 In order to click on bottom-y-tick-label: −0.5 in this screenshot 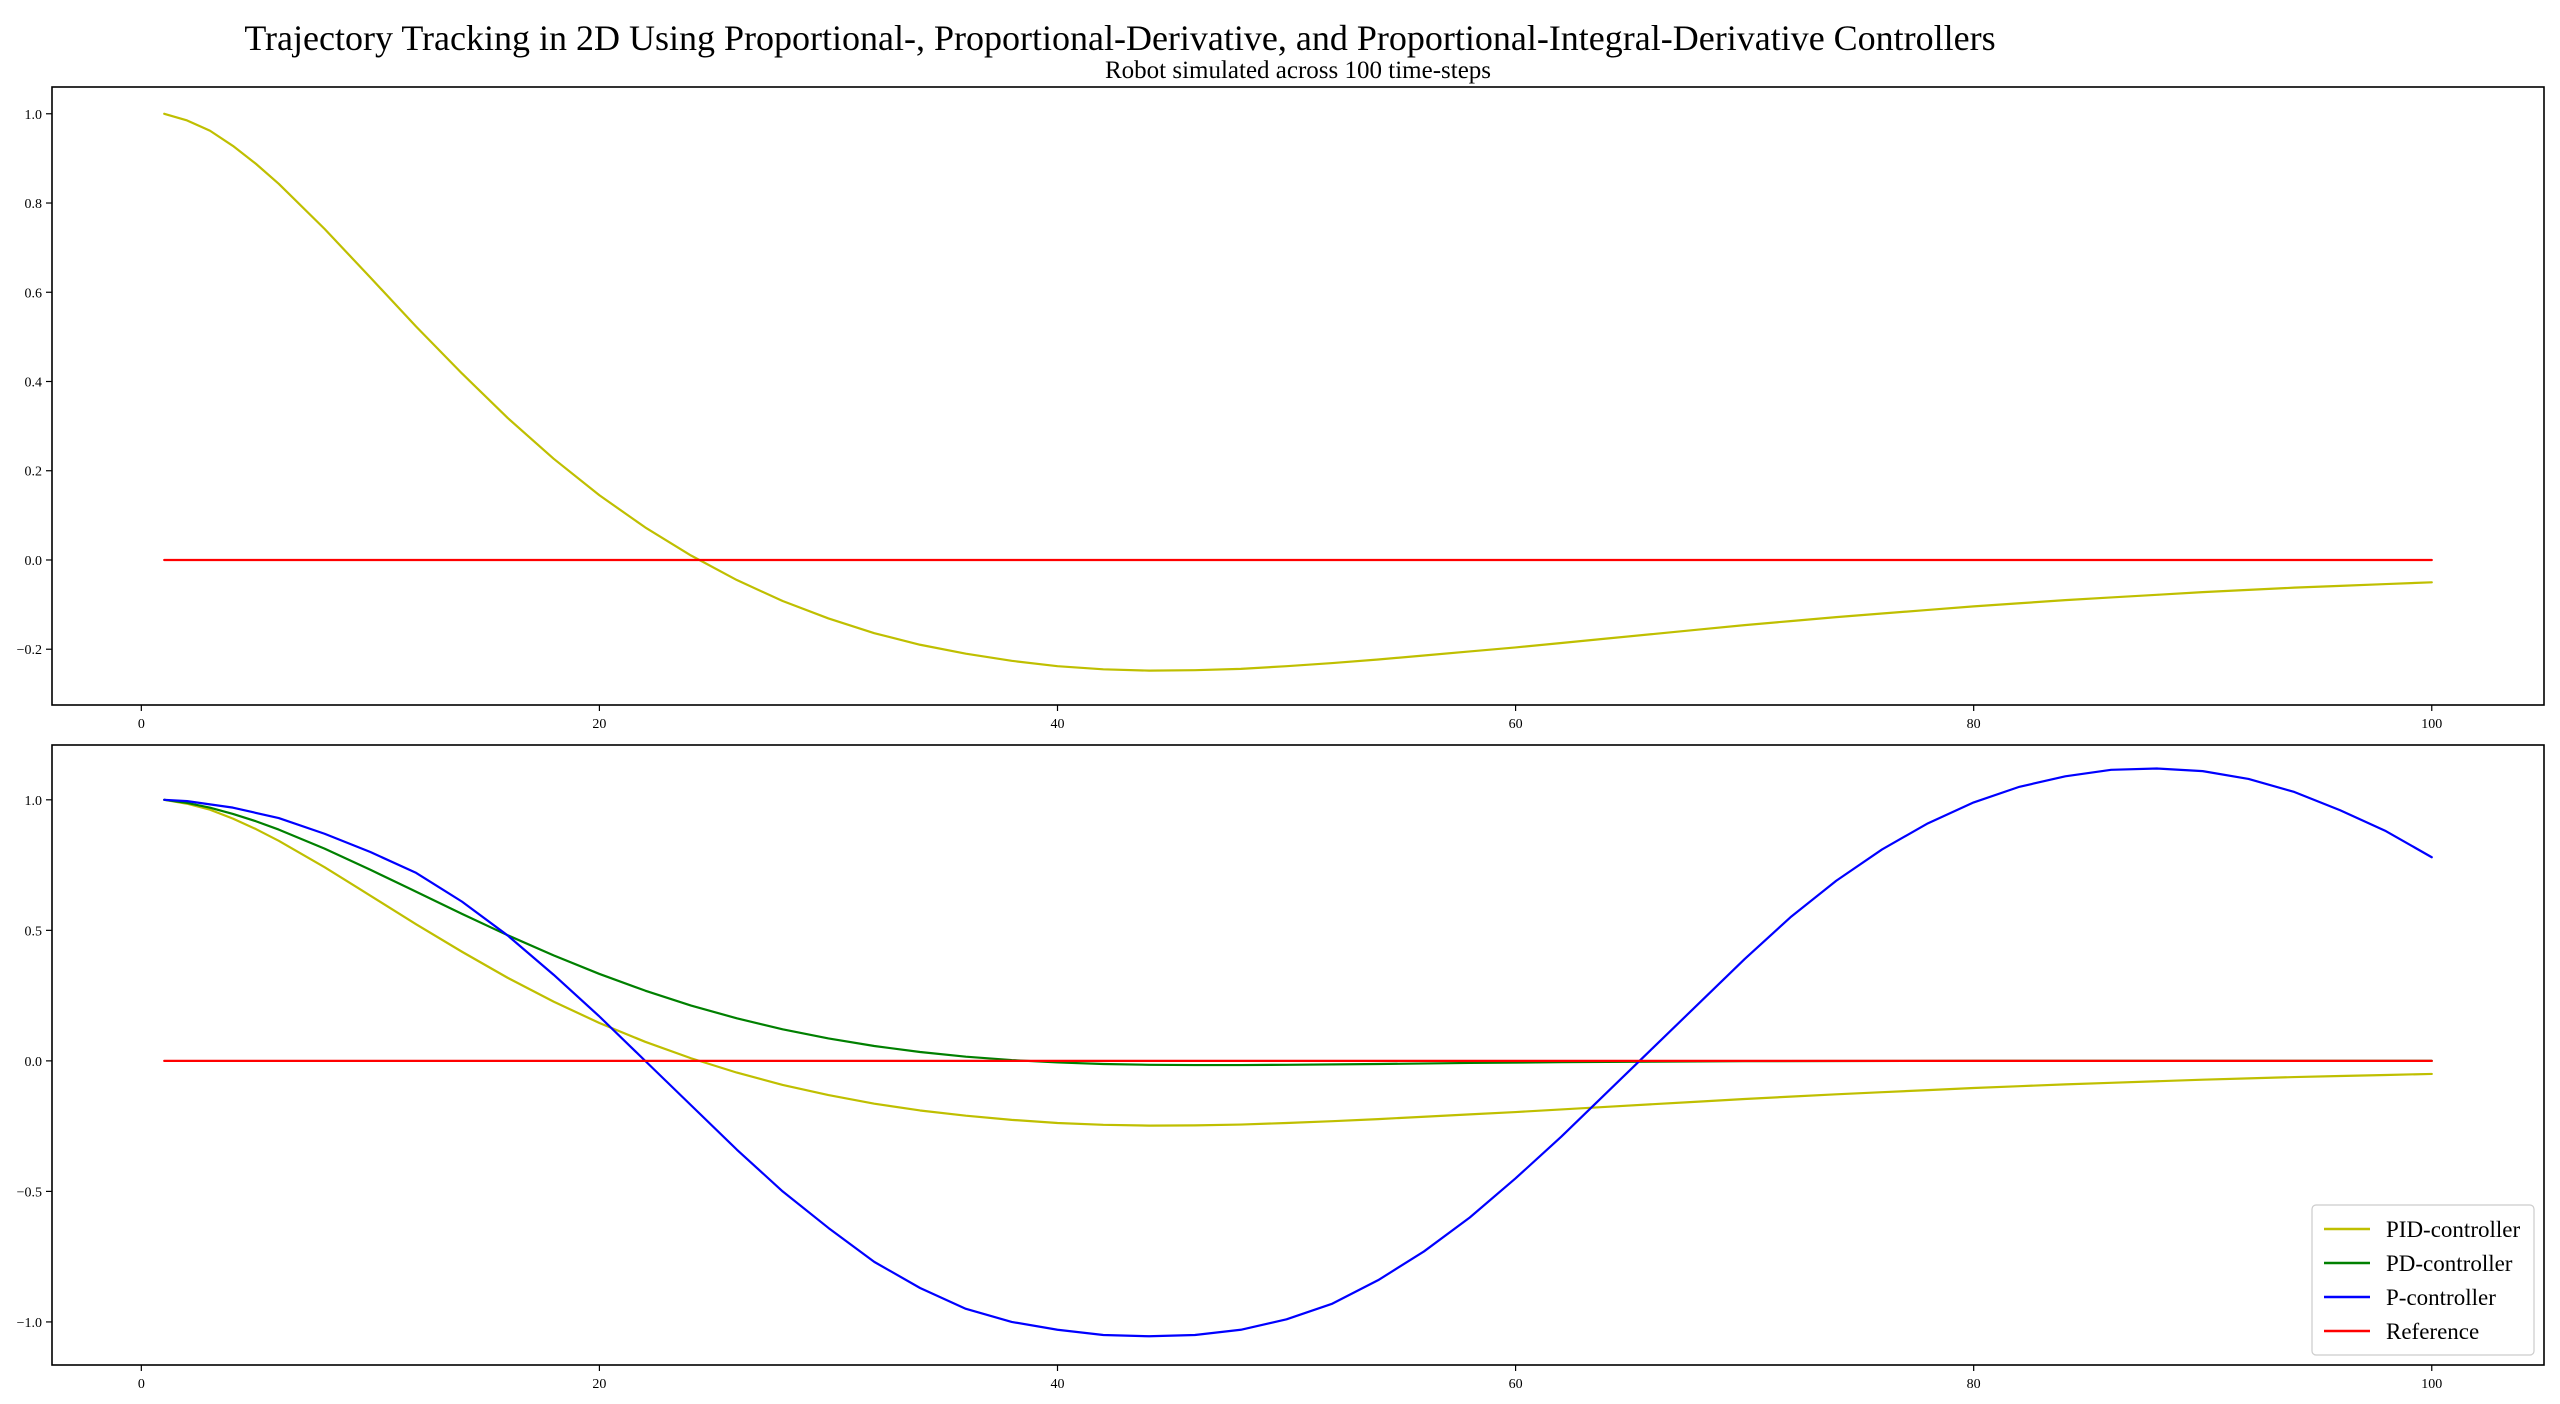, I will do `click(29, 1192)`.